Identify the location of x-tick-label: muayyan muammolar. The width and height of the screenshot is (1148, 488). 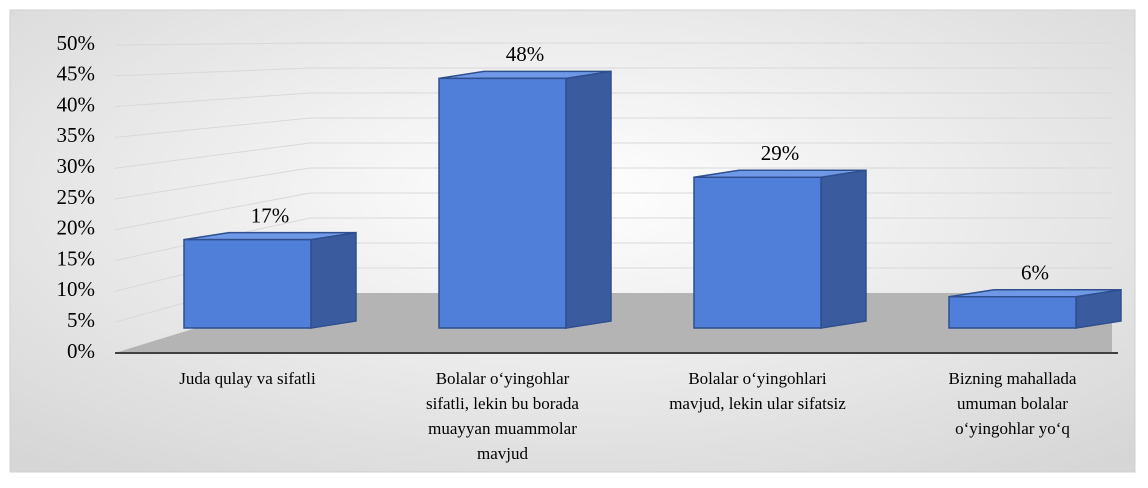
(502, 428).